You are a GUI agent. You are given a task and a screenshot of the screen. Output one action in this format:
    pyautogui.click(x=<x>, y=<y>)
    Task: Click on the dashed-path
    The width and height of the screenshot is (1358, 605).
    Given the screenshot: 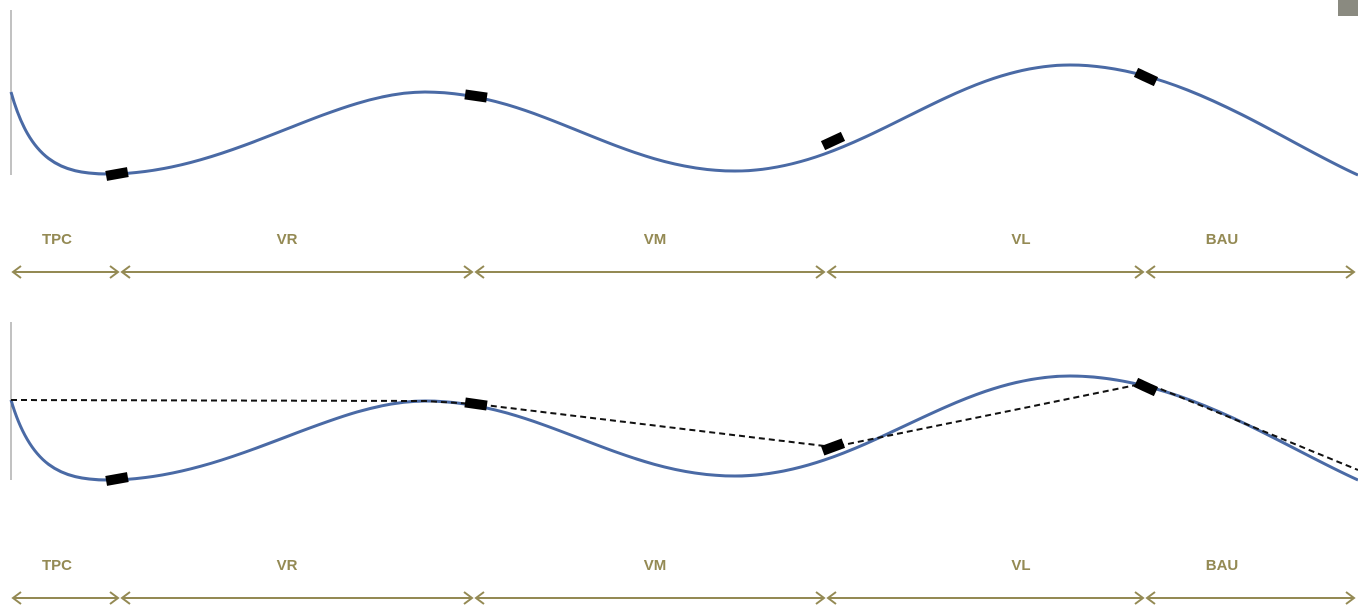 What is the action you would take?
    pyautogui.click(x=684, y=426)
    